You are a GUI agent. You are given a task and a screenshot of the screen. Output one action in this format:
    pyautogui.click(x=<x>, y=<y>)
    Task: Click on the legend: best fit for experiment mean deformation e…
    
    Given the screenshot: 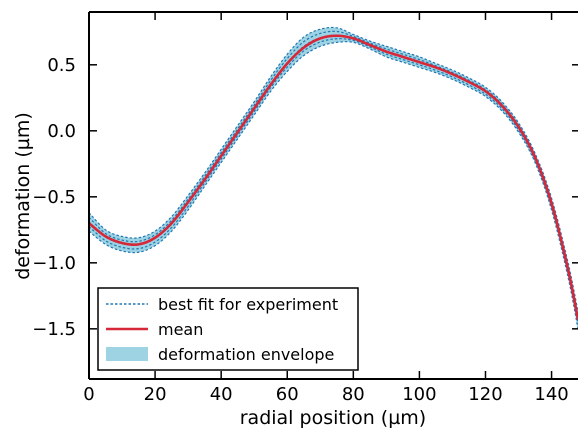 What is the action you would take?
    pyautogui.click(x=228, y=329)
    